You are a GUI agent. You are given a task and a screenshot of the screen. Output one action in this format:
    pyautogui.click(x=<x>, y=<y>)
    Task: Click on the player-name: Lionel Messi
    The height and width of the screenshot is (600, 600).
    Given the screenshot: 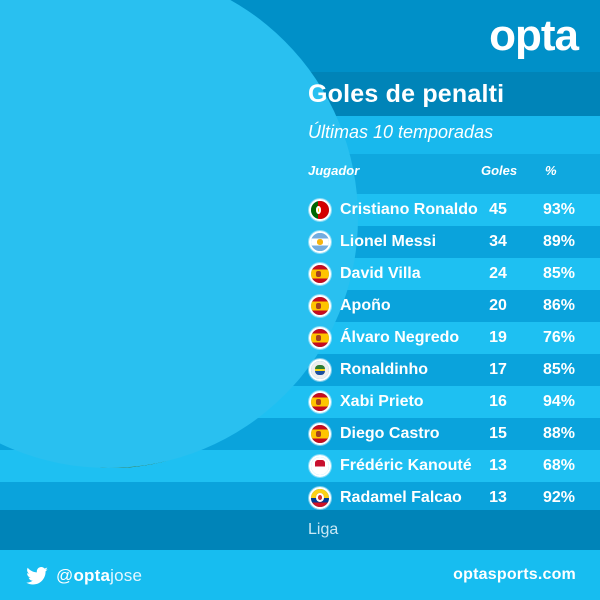 What is the action you would take?
    pyautogui.click(x=388, y=241)
    